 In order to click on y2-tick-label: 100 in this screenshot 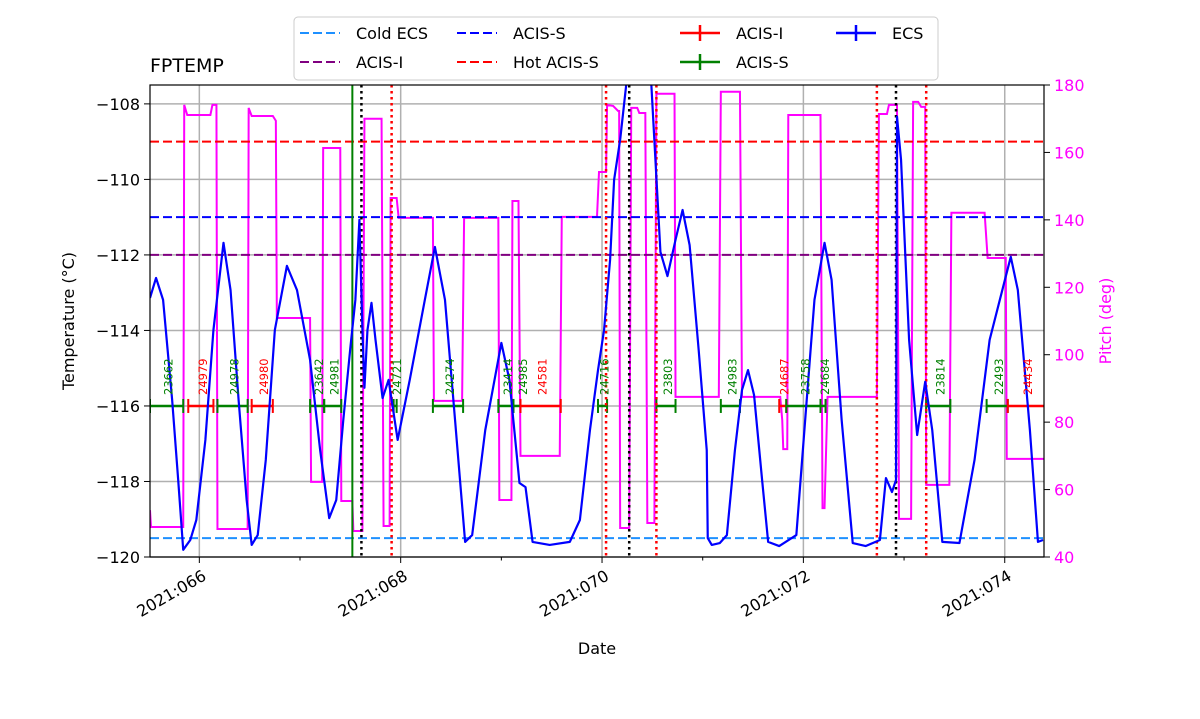, I will do `click(1069, 355)`.